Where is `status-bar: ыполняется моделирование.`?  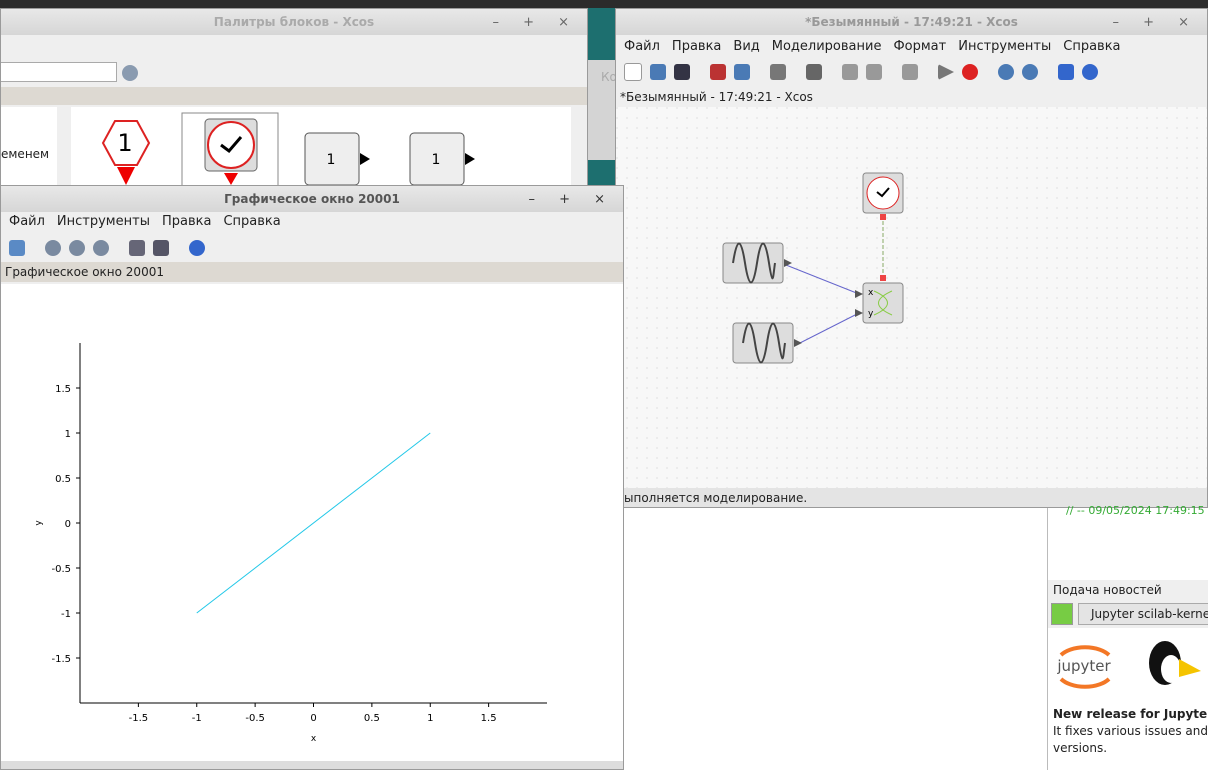
status-bar: ыполняется моделирование. is located at coordinates (911, 497).